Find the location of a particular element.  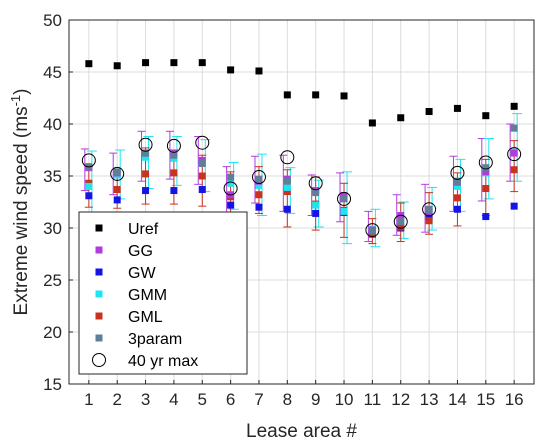

x-tick-label: 9 is located at coordinates (315, 399).